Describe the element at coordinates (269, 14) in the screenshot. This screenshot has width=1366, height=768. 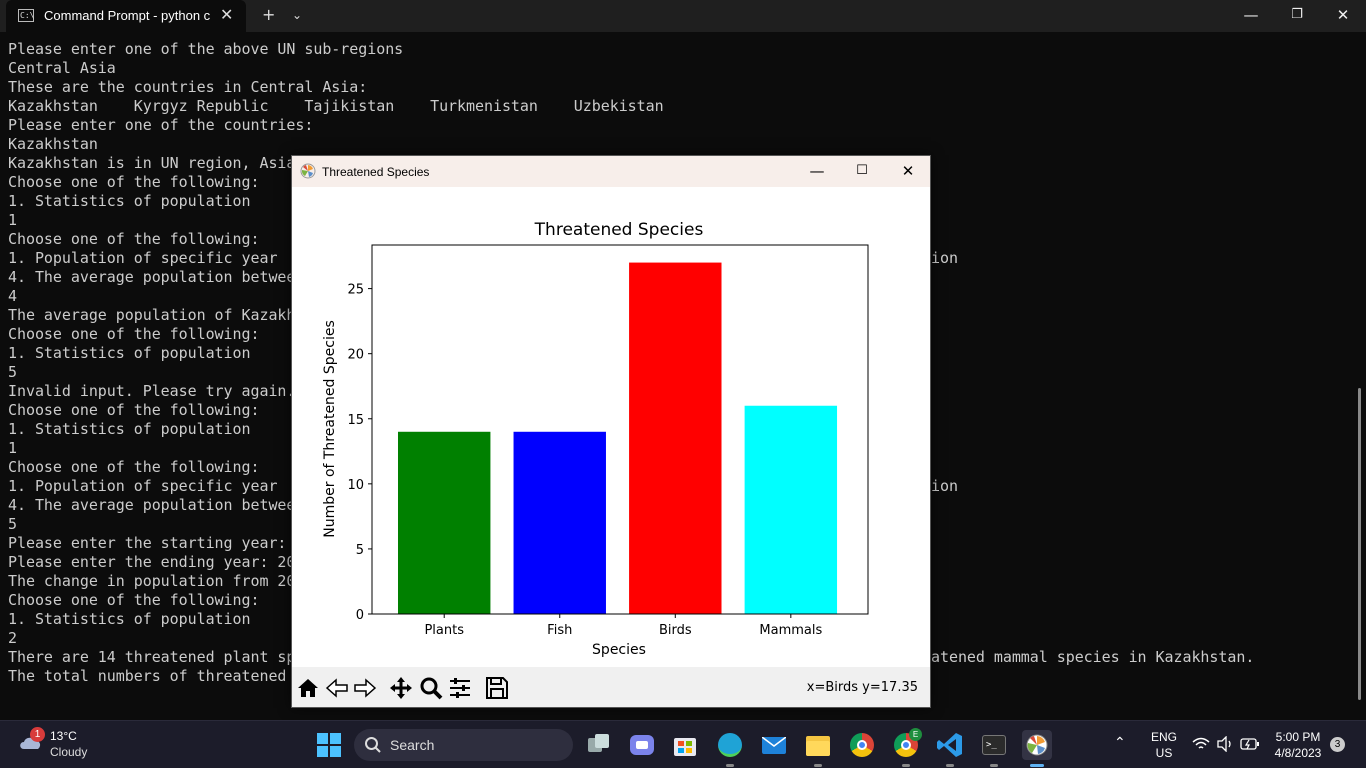
I see `new-tab-icon: +` at that location.